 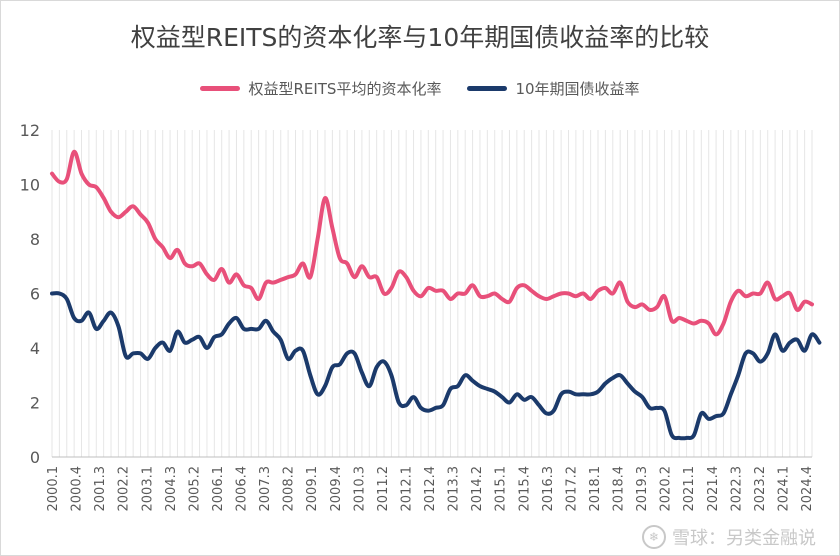 What do you see at coordinates (336, 489) in the screenshot?
I see `x-tick-label: 2009.4` at bounding box center [336, 489].